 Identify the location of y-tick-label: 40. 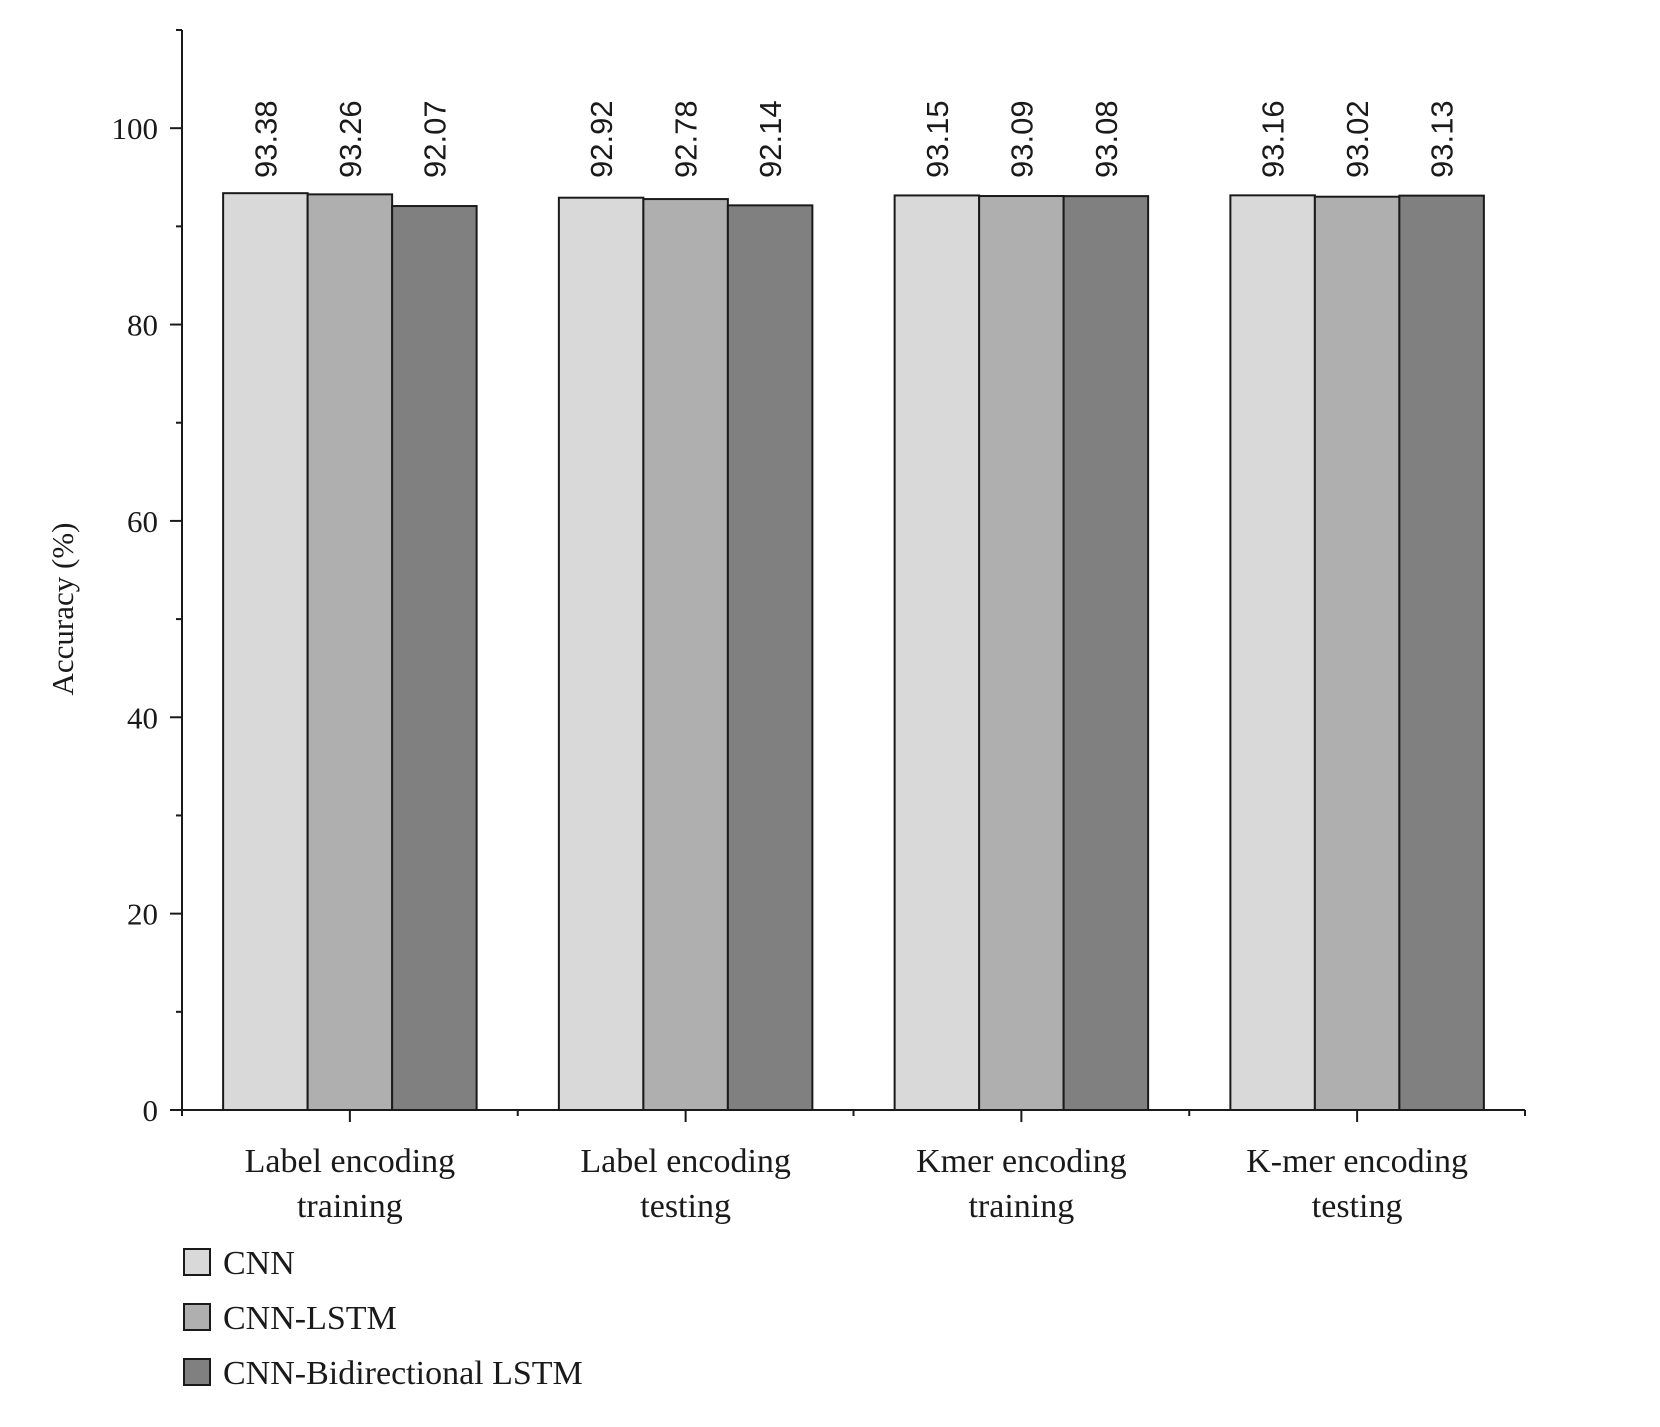
(142, 717).